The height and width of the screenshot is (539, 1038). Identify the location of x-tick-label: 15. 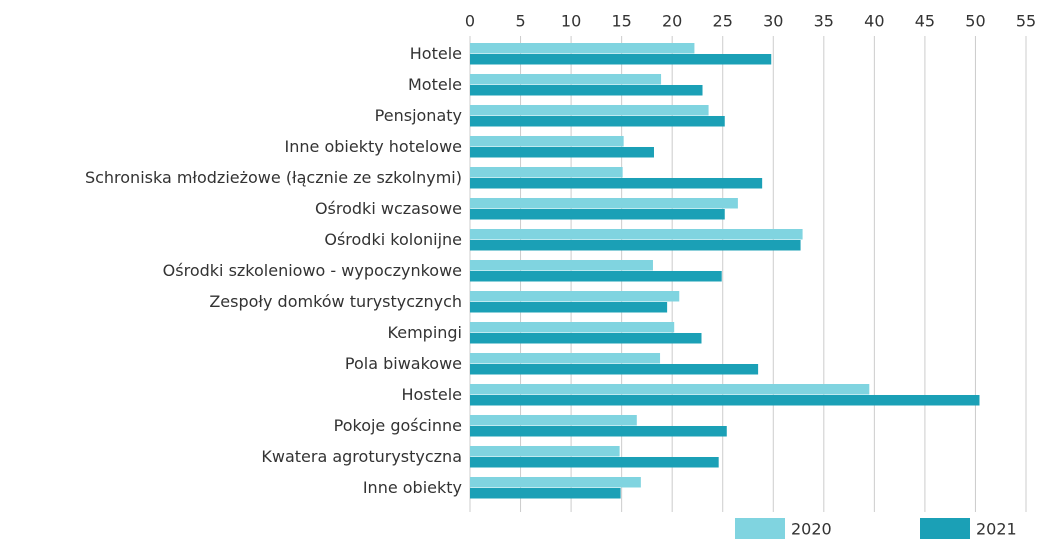
(621, 21).